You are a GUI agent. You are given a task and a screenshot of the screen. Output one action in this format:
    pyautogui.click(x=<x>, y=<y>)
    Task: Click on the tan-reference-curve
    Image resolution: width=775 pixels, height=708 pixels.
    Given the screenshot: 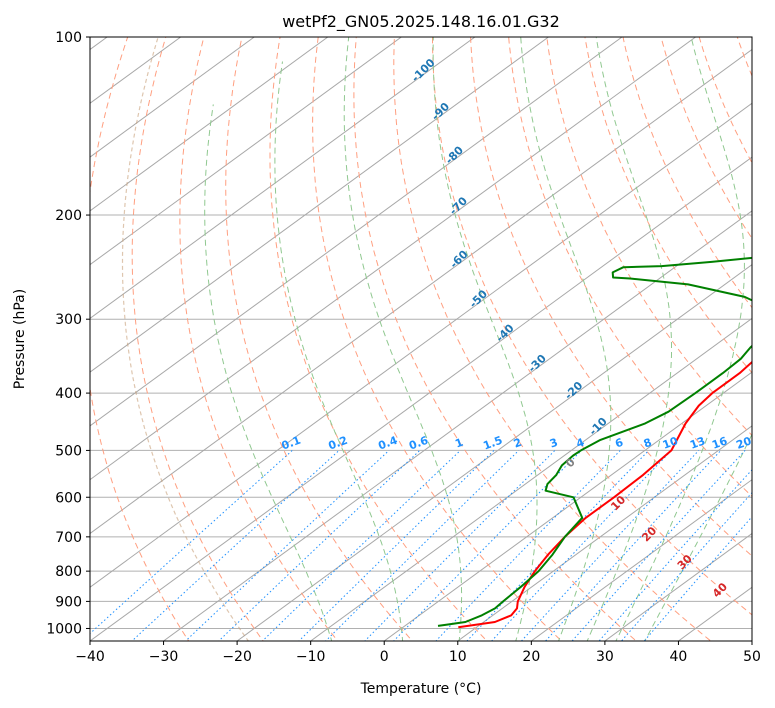 What is the action you would take?
    pyautogui.click(x=185, y=339)
    